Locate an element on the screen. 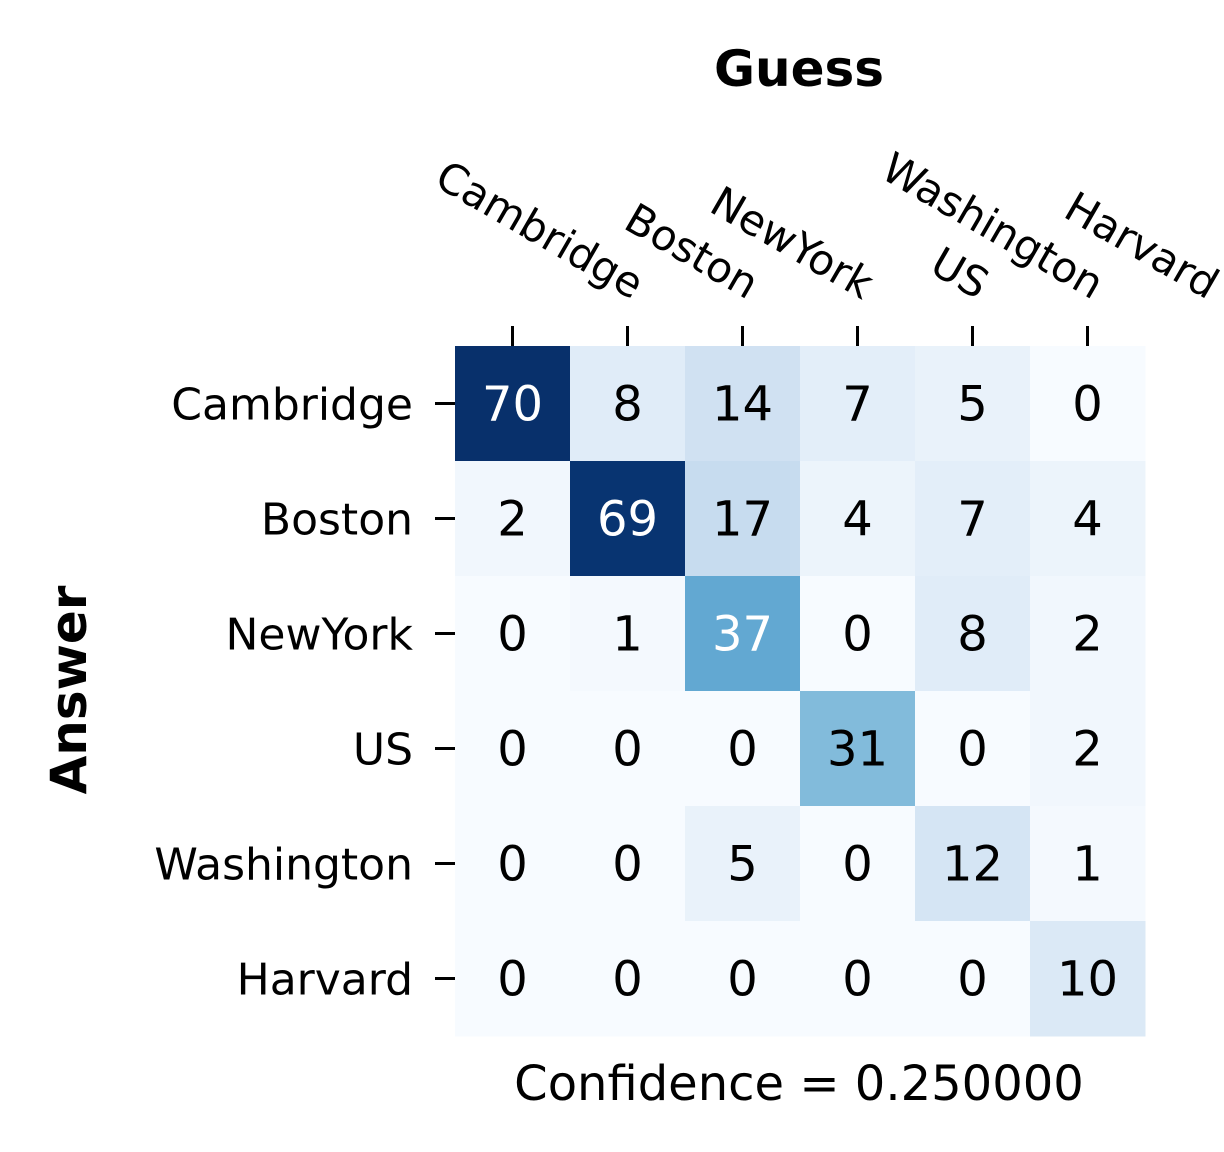 The image size is (1224, 1152). chart-title: Guess is located at coordinates (799, 69).